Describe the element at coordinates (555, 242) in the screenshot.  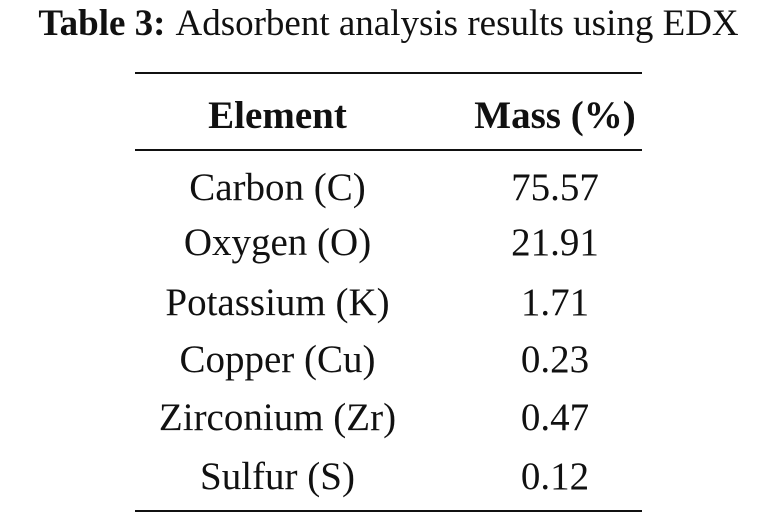
I see `mass-cell: 21.91` at that location.